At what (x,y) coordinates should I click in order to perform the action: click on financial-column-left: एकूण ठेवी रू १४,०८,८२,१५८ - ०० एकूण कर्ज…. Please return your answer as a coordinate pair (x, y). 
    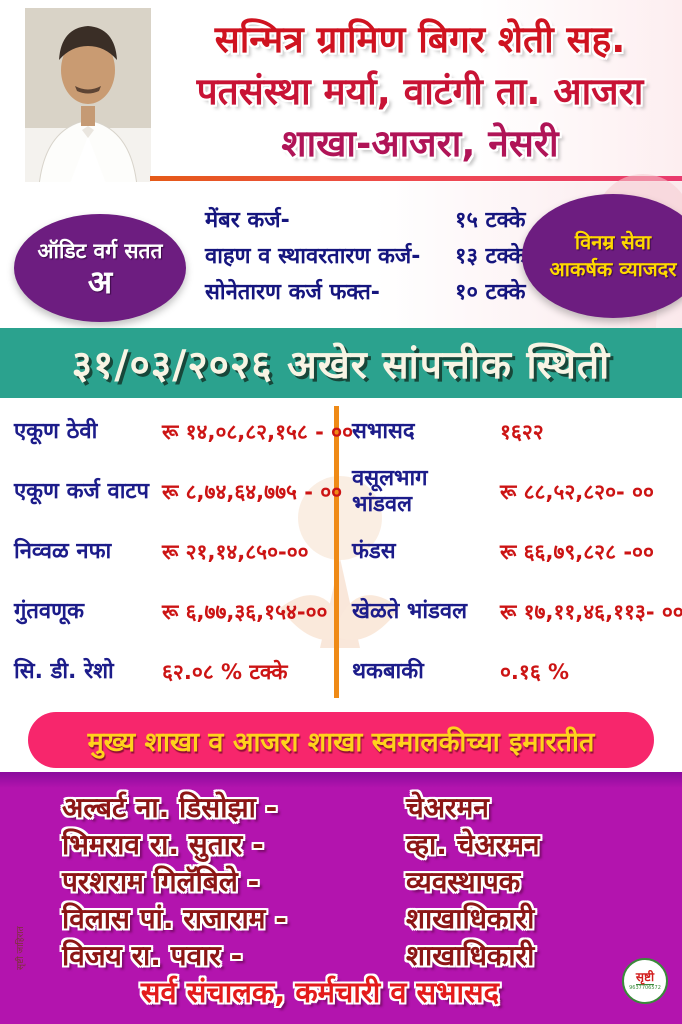
    Looking at the image, I should click on (183, 552).